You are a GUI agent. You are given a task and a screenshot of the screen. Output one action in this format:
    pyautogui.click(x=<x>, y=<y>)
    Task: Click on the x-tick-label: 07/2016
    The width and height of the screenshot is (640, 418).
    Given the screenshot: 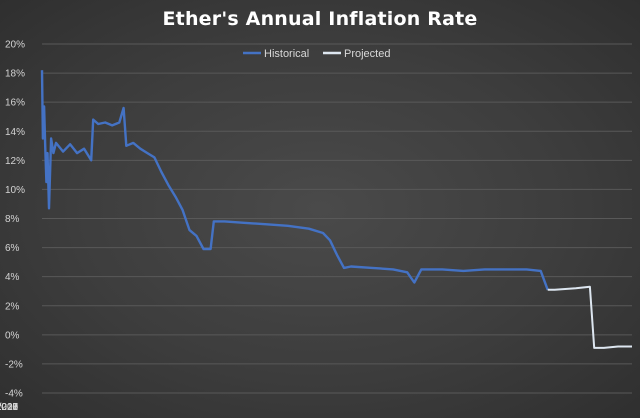 What is the action you would take?
    pyautogui.click(x=9, y=407)
    